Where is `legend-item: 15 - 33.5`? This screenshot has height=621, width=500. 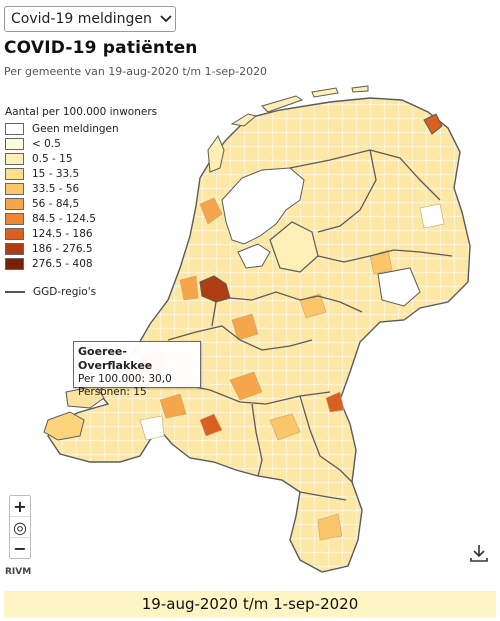
legend-item: 15 - 33.5 is located at coordinates (62, 173).